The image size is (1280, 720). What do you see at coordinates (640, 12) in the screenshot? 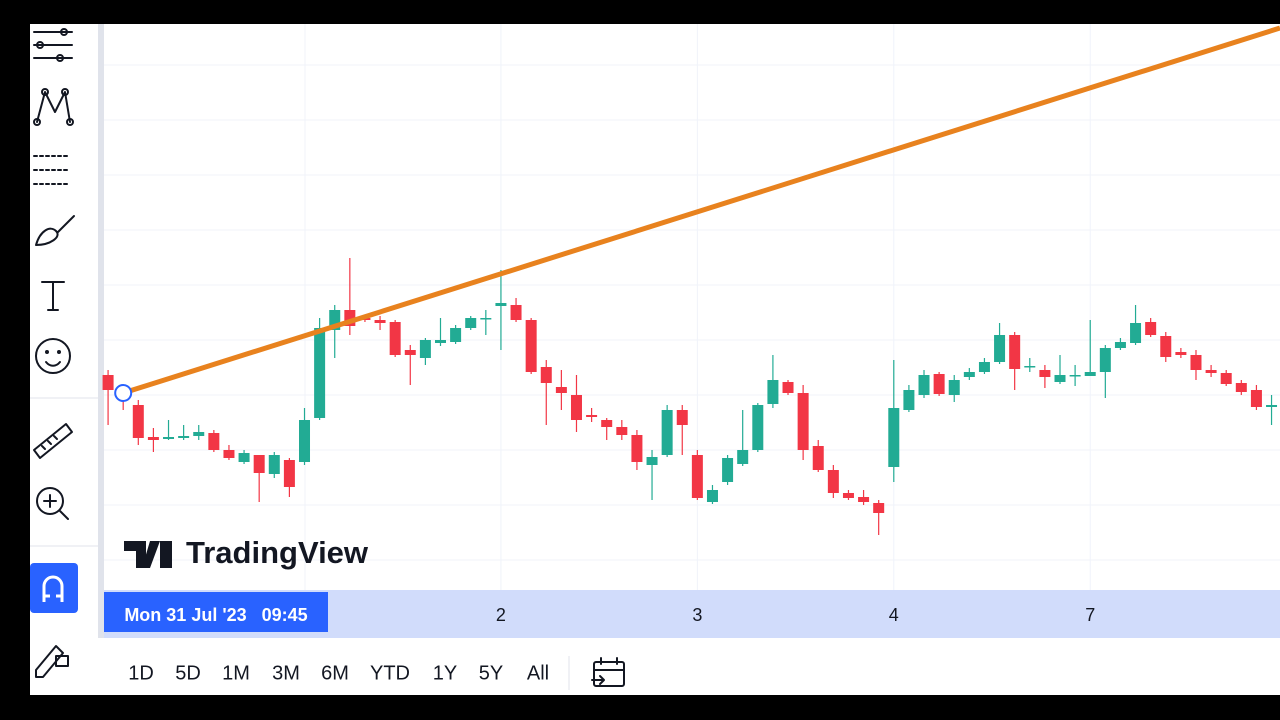
I see `top-border` at bounding box center [640, 12].